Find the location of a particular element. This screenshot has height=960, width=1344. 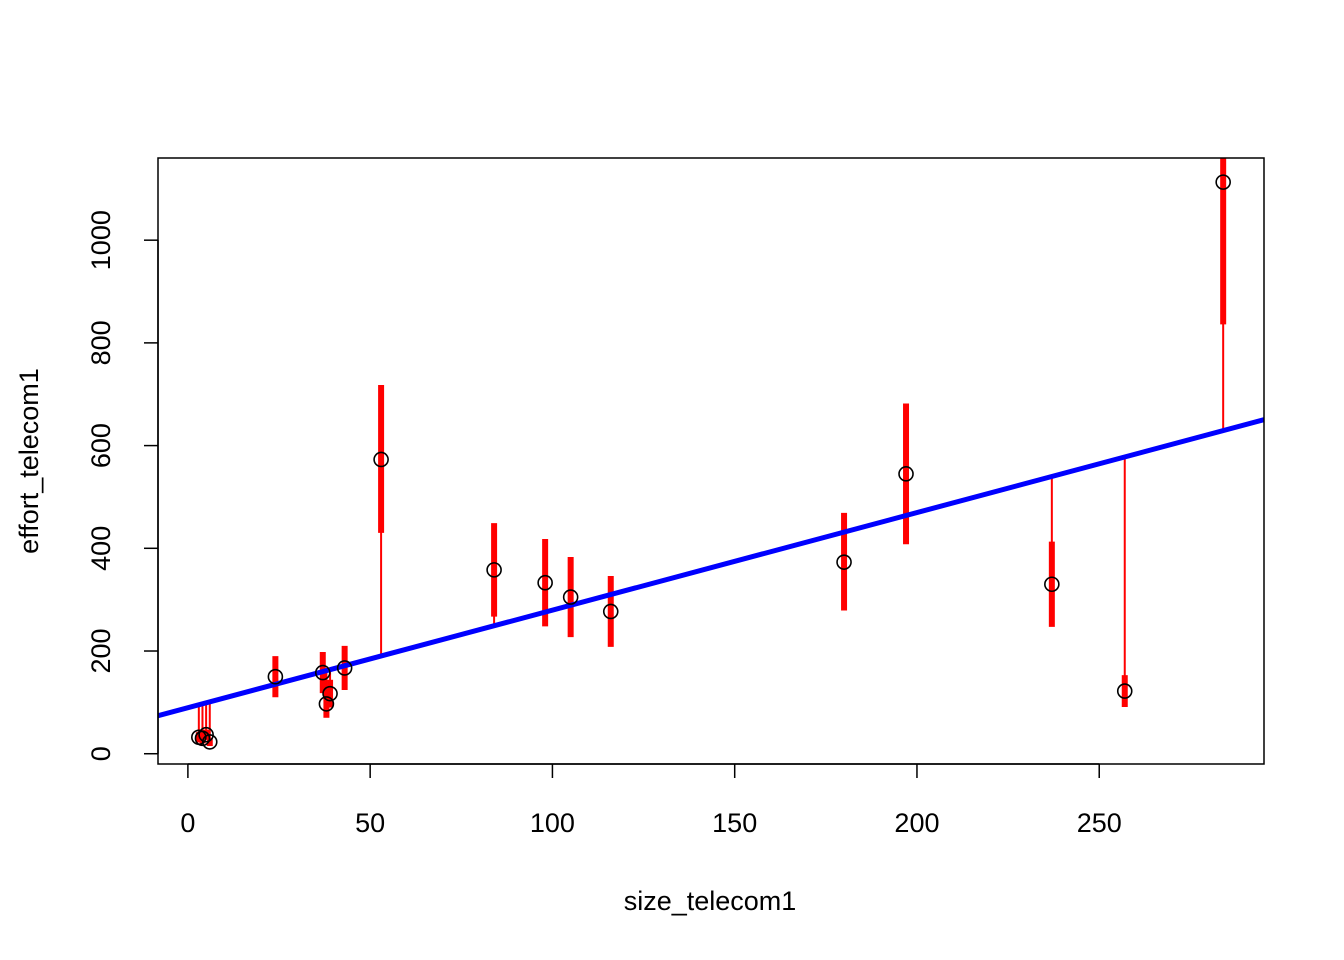

x-tick-label: 150 is located at coordinates (734, 823).